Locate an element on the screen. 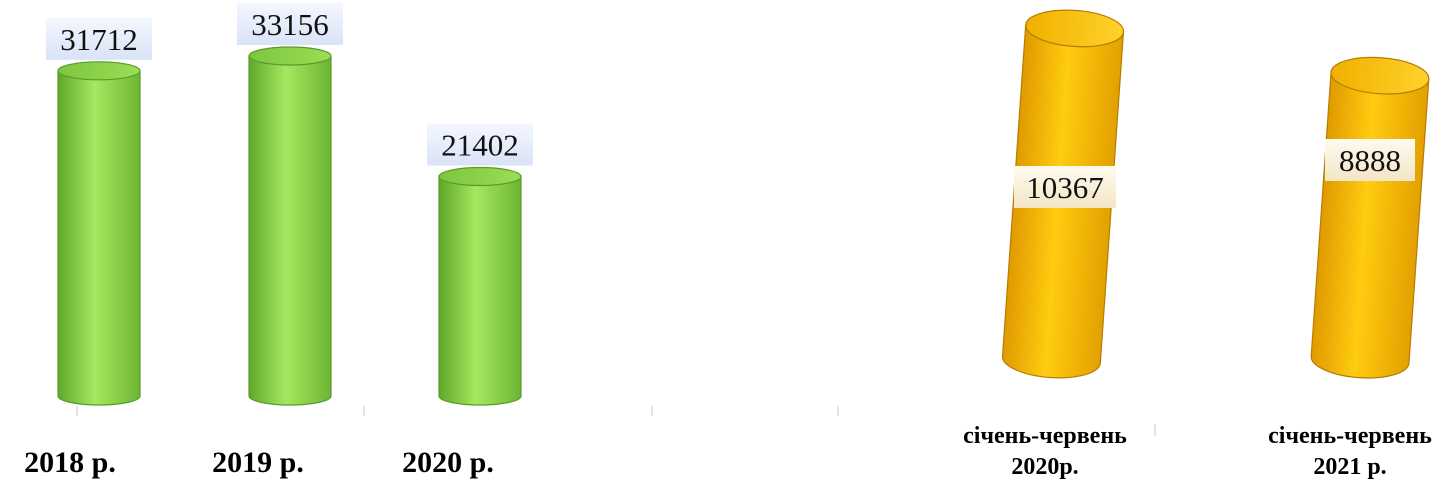 This screenshot has width=1441, height=484. data-label-text: 33156 is located at coordinates (290, 24).